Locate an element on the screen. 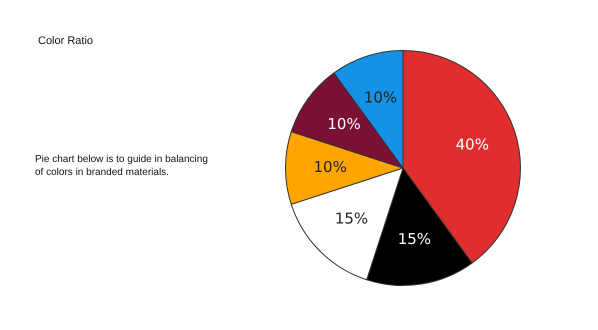  data-label: 40% is located at coordinates (472, 144).